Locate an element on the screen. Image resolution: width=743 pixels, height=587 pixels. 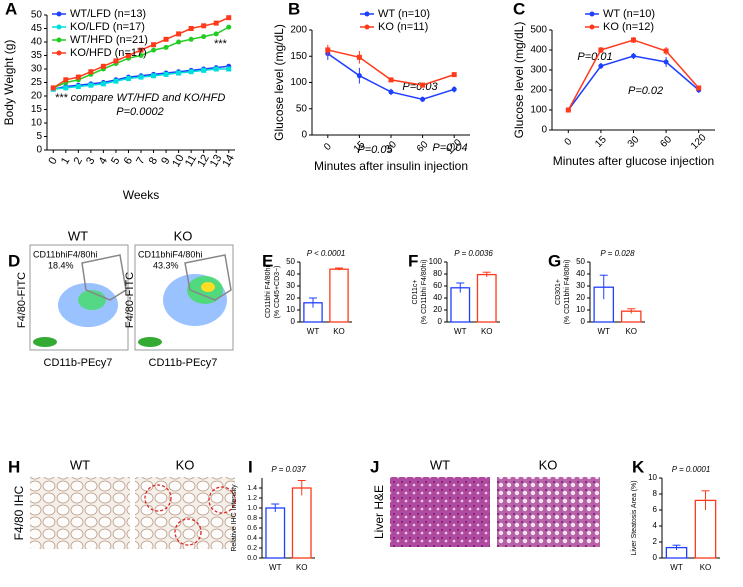
panel-letter: C is located at coordinates (519, 9).